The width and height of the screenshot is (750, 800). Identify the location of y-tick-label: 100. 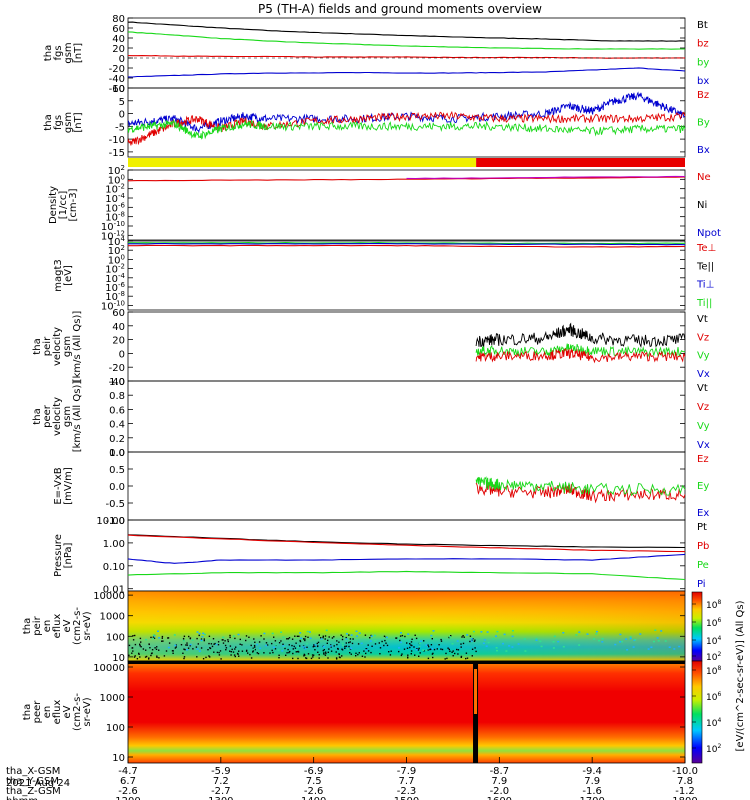
(115, 637).